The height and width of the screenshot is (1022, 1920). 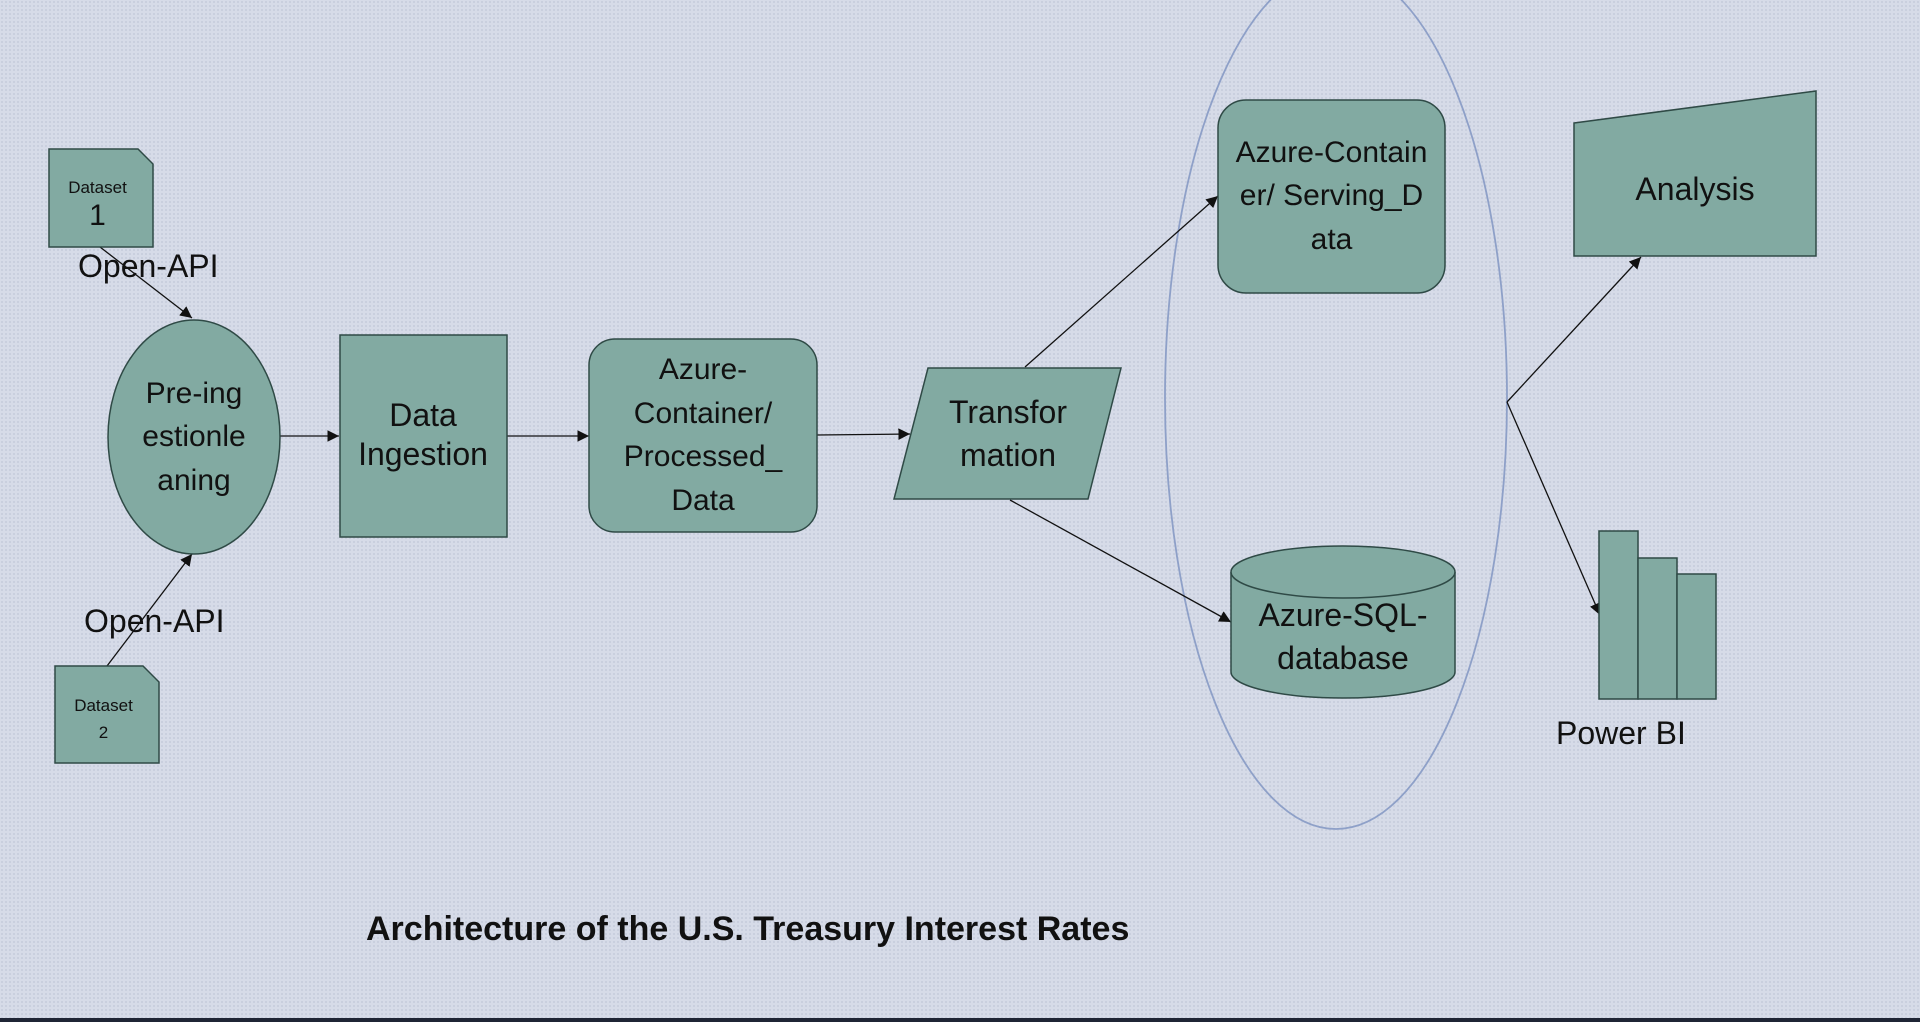 What do you see at coordinates (1657, 615) in the screenshot?
I see `powerbi-icon` at bounding box center [1657, 615].